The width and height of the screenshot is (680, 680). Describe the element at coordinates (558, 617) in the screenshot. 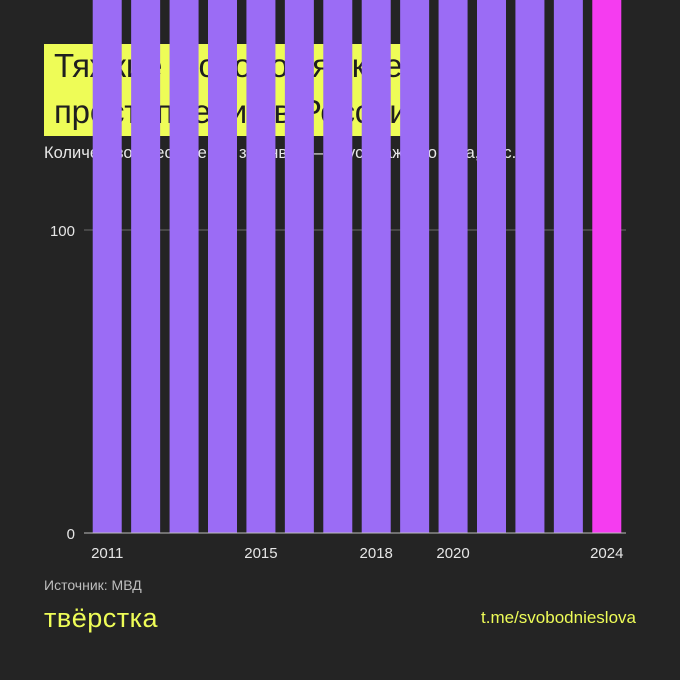

I see `channel-link: t.me/svobodnieslova` at that location.